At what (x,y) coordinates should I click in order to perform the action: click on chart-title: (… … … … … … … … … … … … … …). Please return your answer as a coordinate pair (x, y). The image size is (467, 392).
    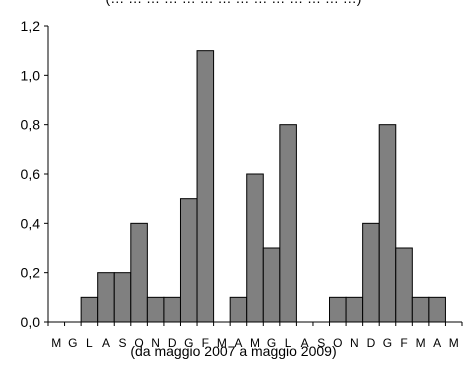
    Looking at the image, I should click on (233, 3).